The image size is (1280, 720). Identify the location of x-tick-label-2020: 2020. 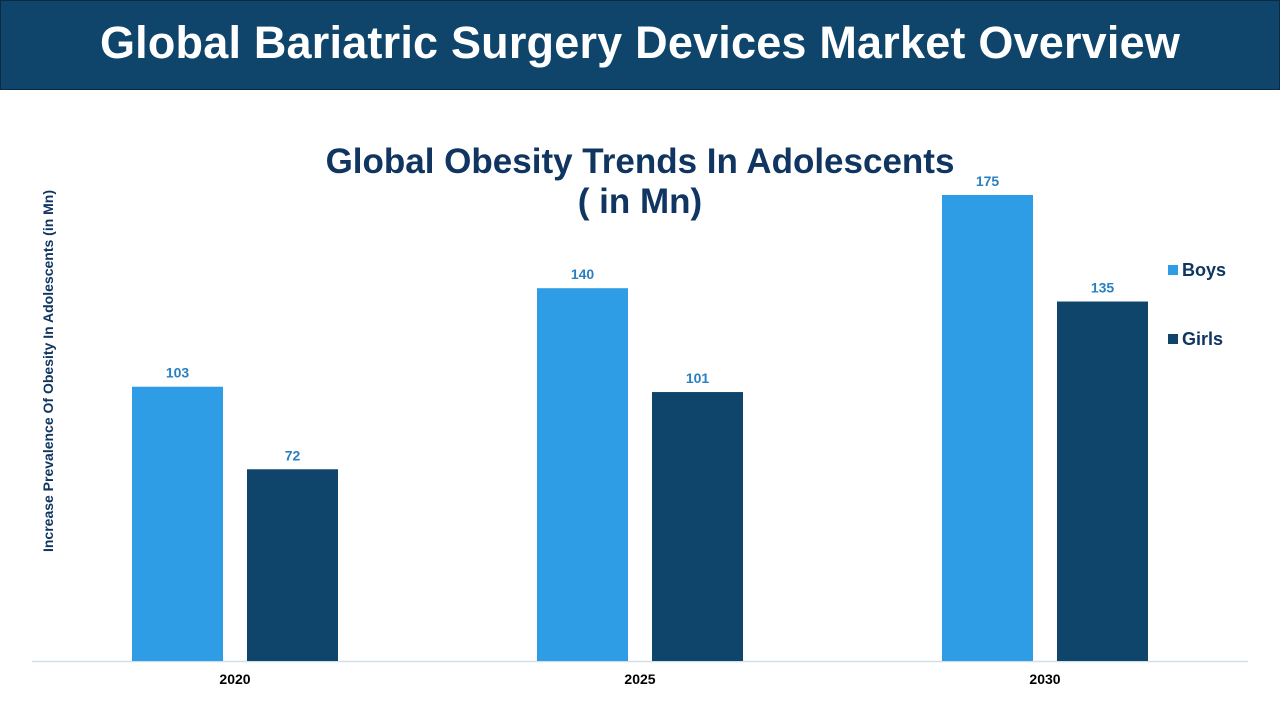
(234, 679).